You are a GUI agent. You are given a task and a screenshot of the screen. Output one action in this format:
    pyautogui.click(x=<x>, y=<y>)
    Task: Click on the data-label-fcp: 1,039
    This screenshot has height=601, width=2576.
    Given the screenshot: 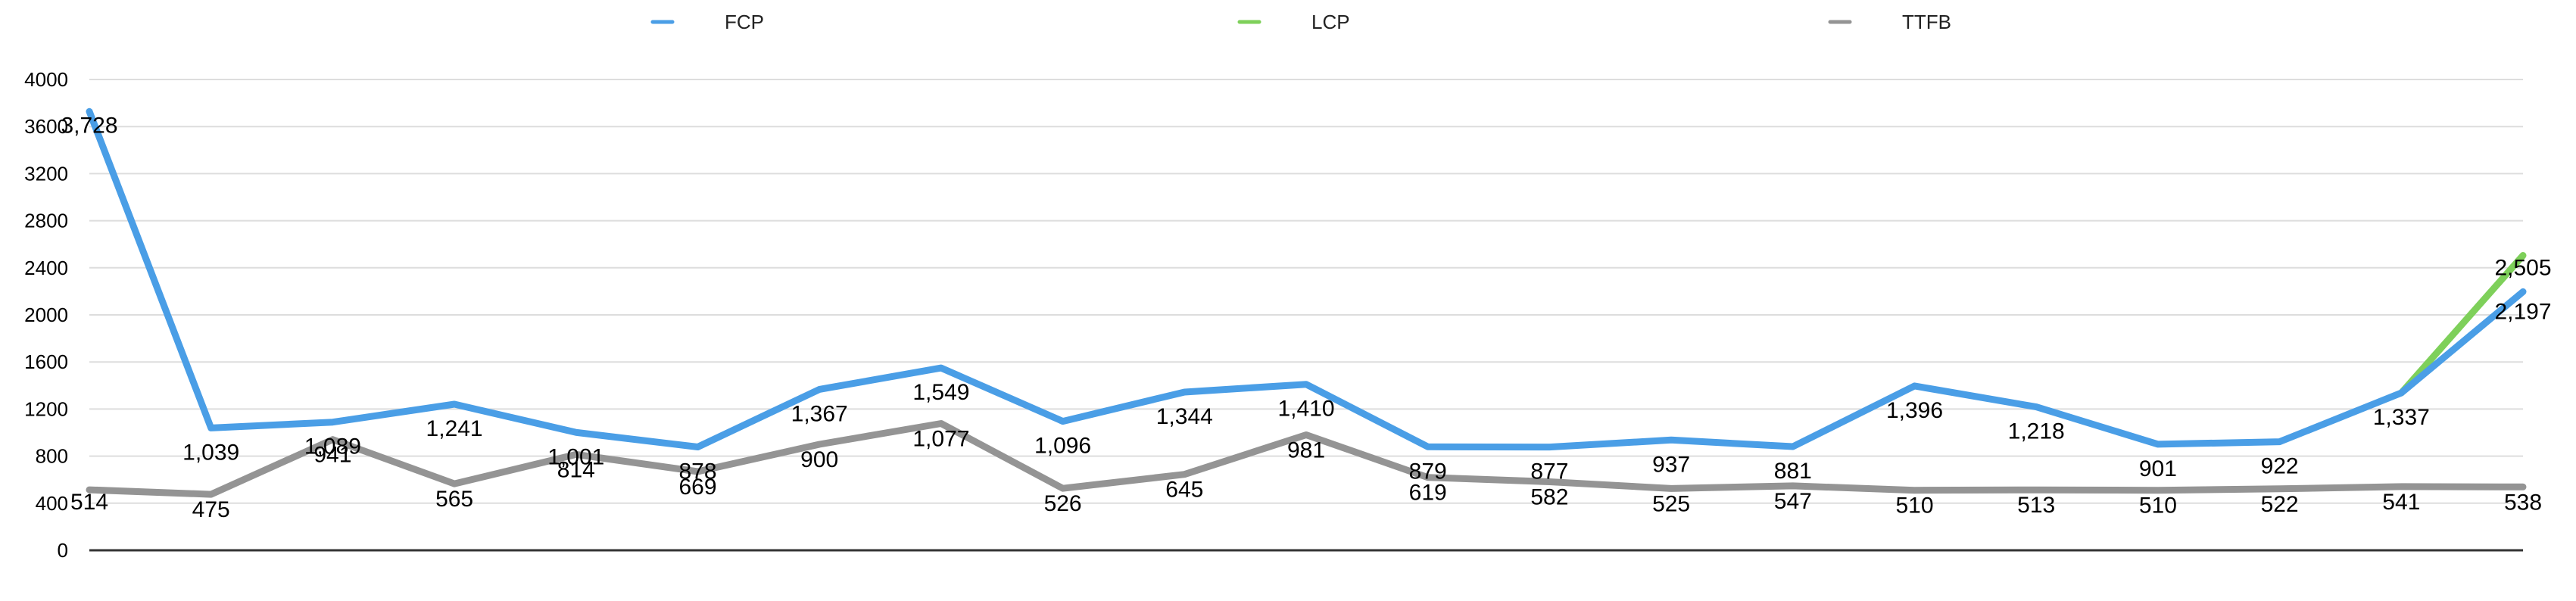 What is the action you would take?
    pyautogui.click(x=210, y=452)
    